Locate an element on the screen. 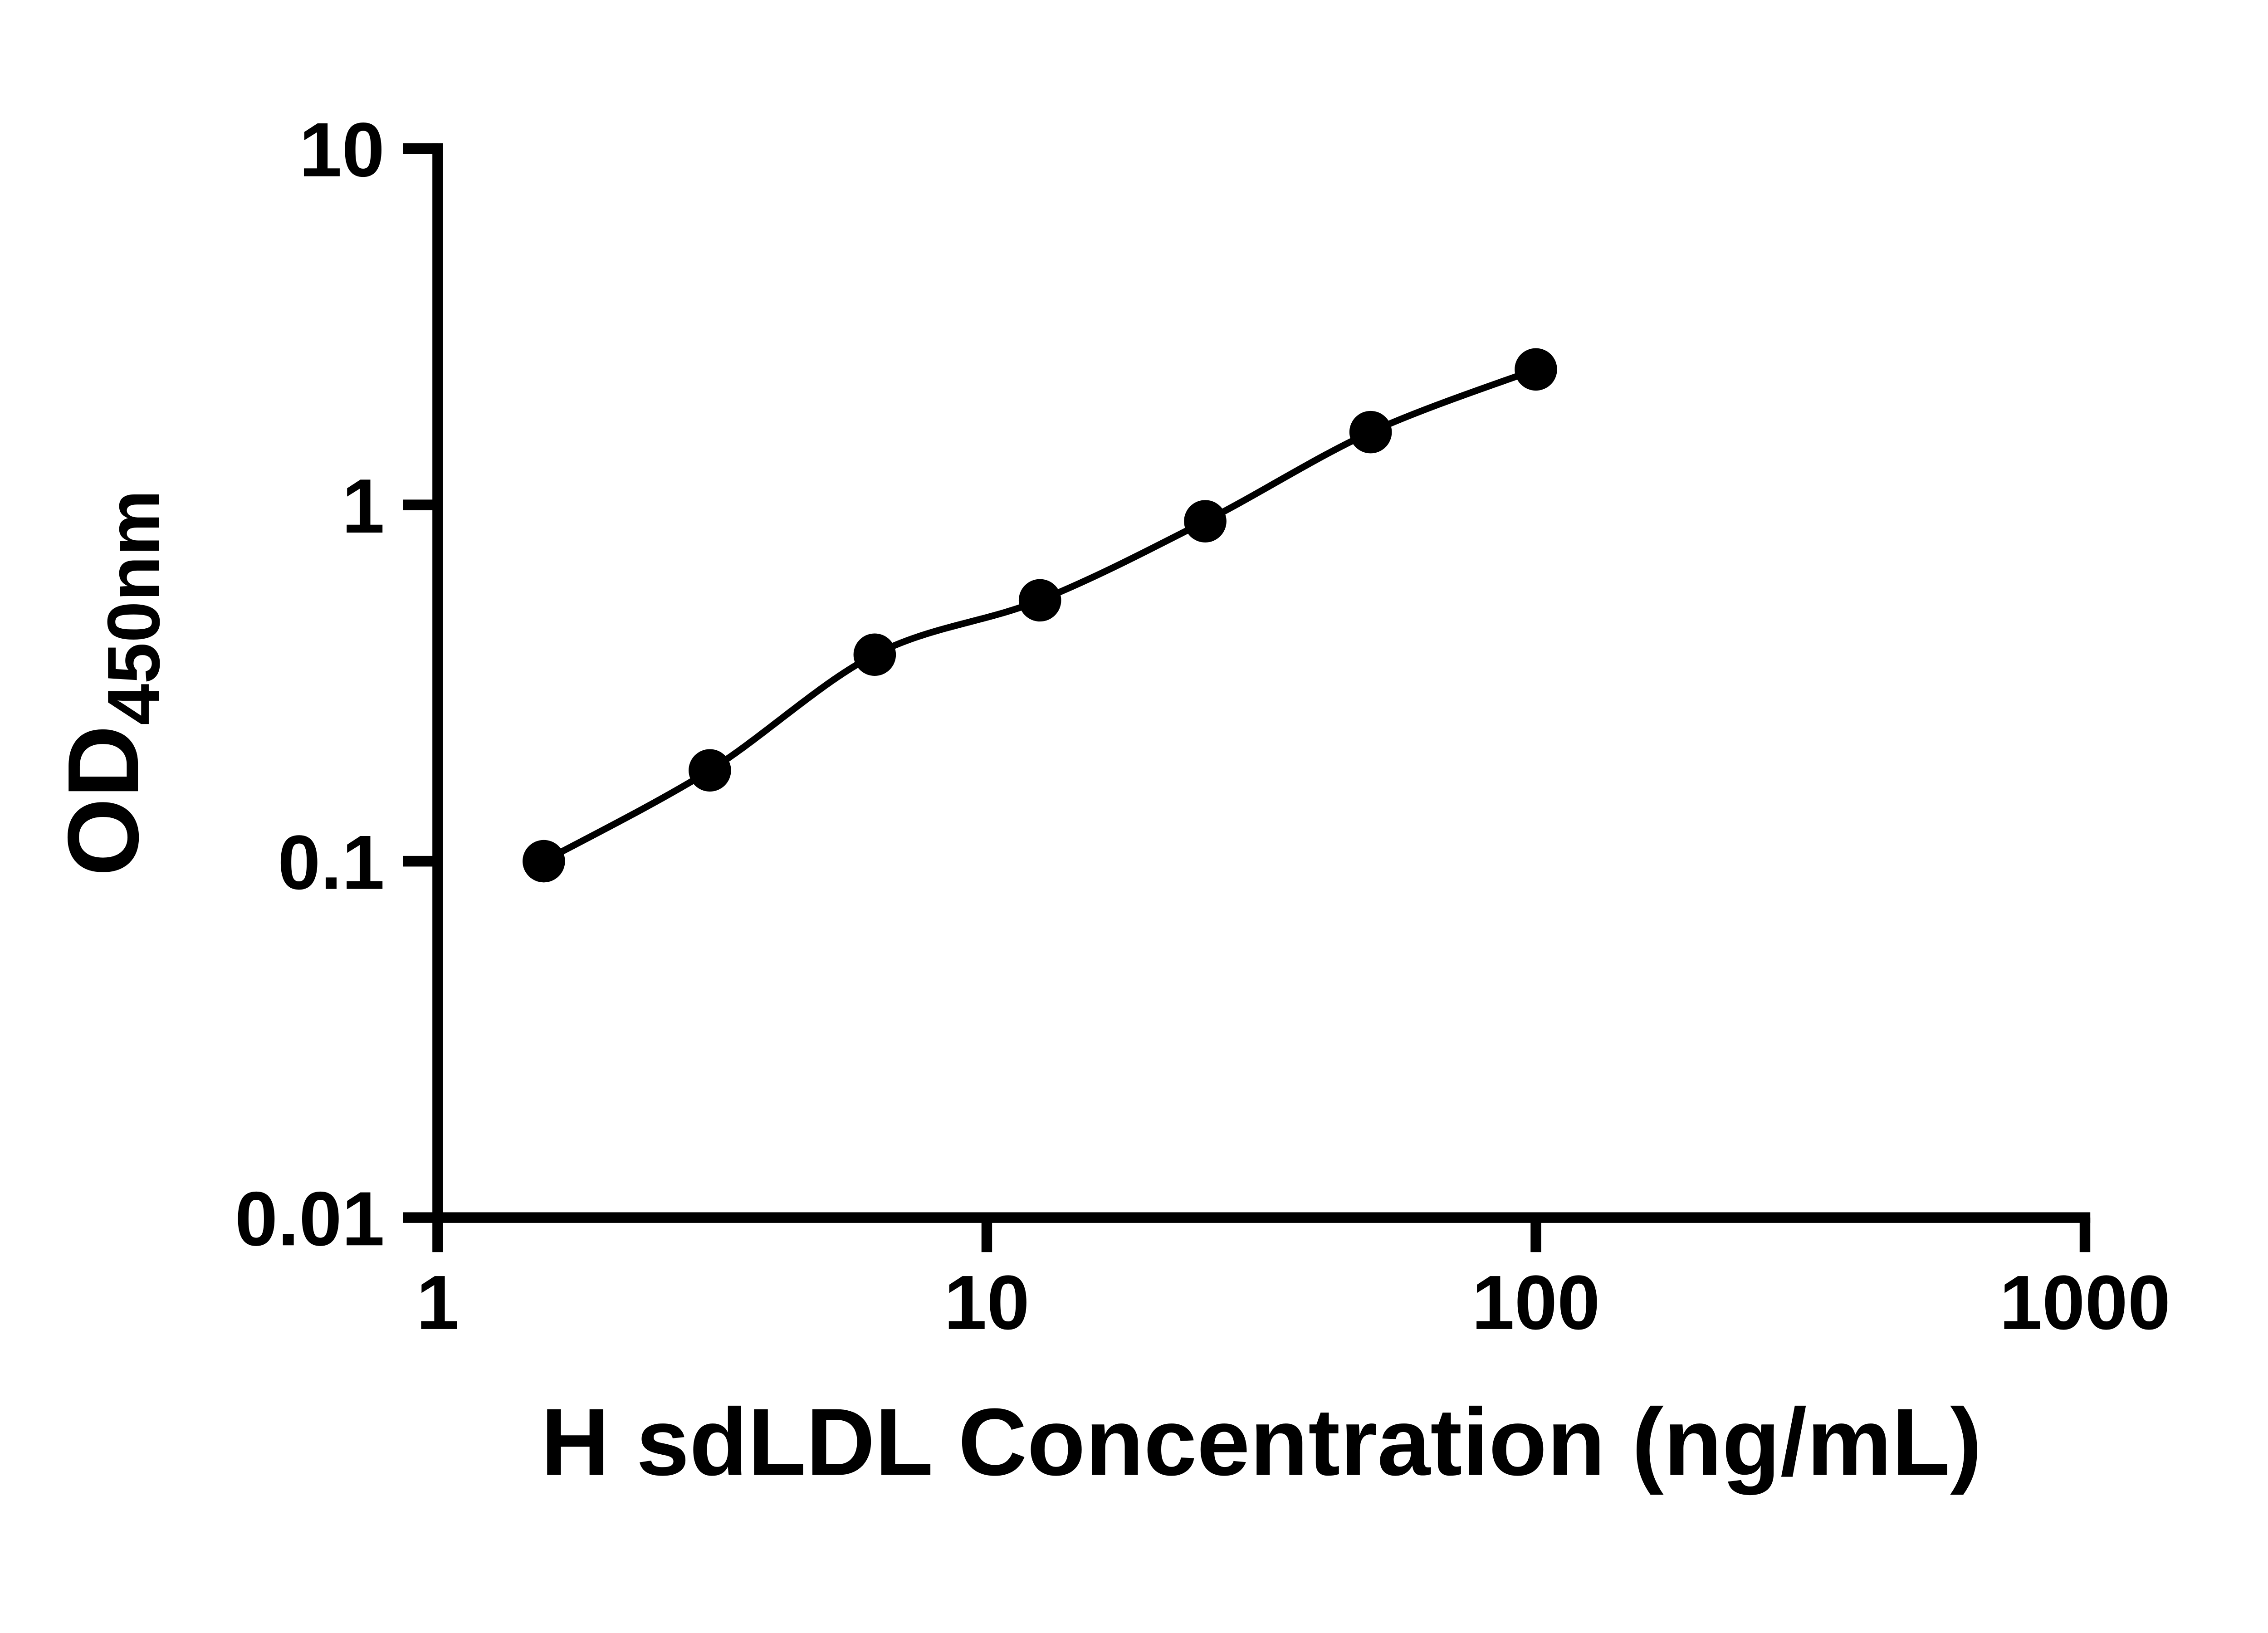  y-tick-label-1: 1 is located at coordinates (364, 506).